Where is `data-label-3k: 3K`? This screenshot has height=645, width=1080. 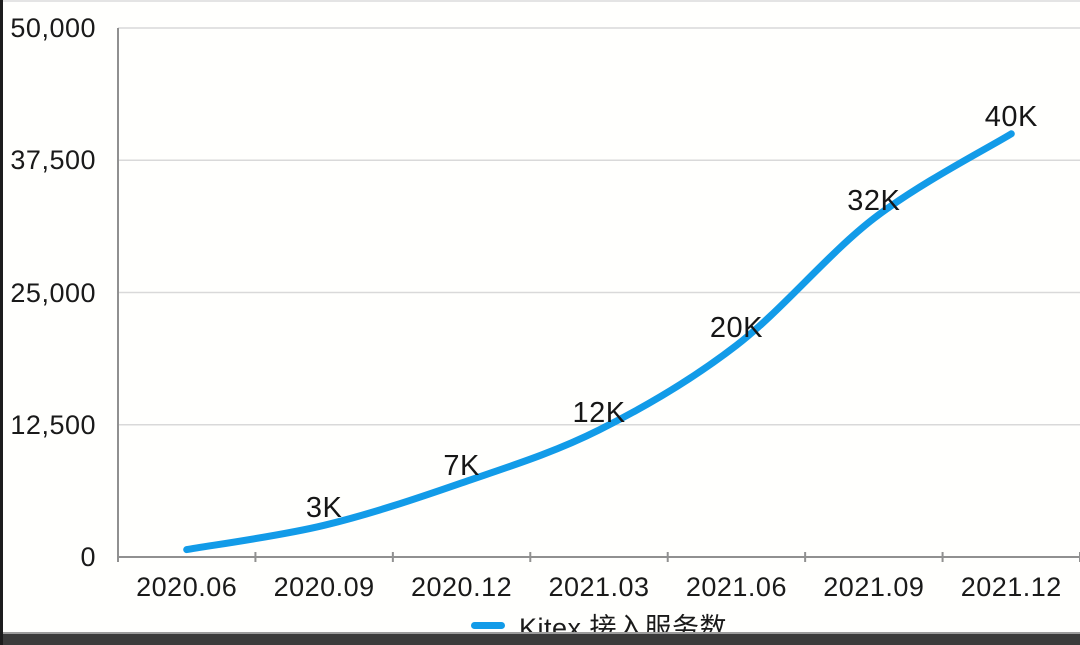 data-label-3k: 3K is located at coordinates (324, 508).